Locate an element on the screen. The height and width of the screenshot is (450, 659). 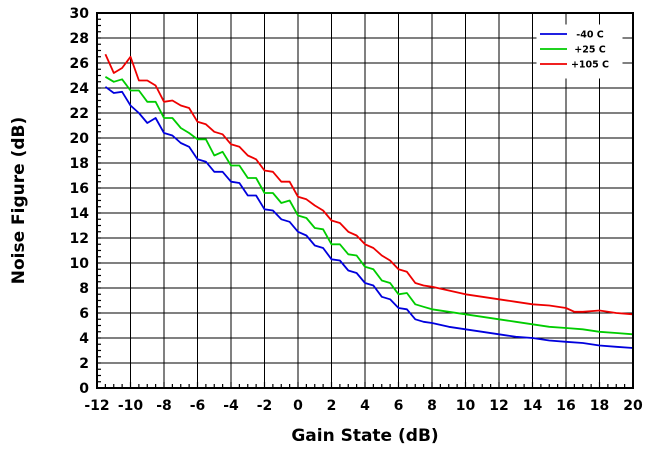
x-tick-label: 14 is located at coordinates (533, 406).